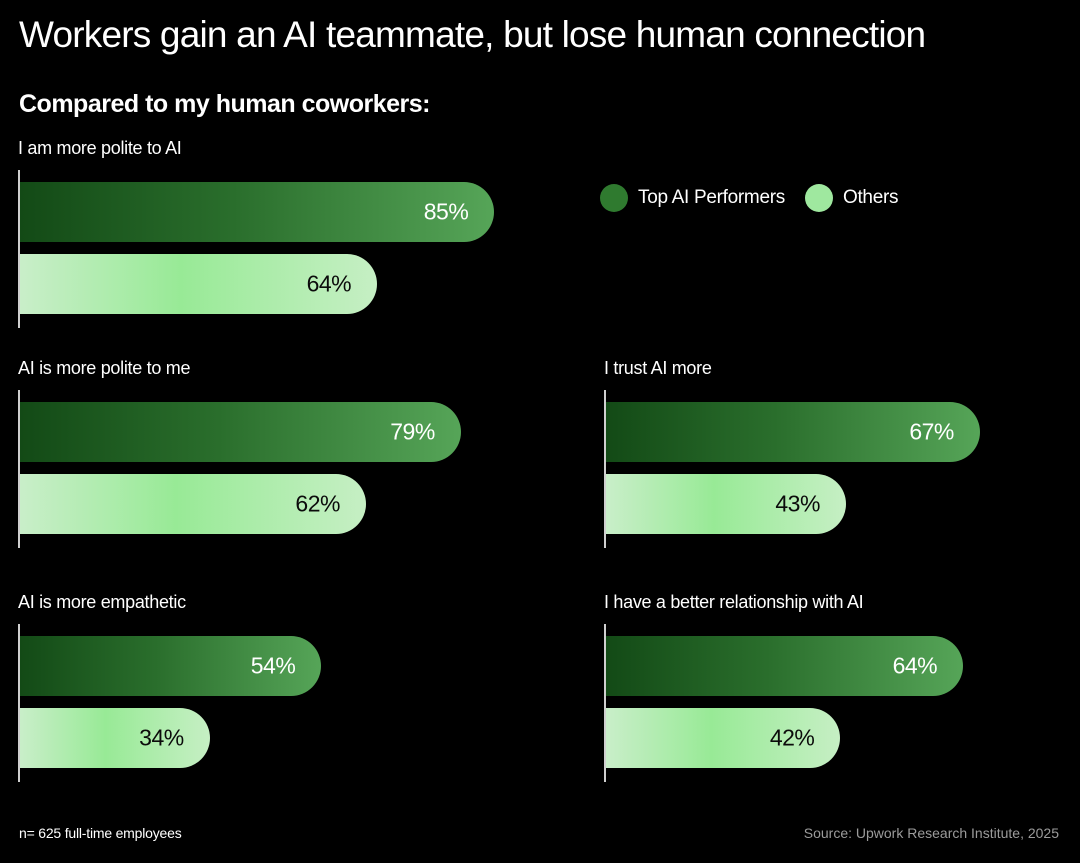 The height and width of the screenshot is (863, 1080). Describe the element at coordinates (797, 503) in the screenshot. I see `bar-value-label: 43%` at that location.